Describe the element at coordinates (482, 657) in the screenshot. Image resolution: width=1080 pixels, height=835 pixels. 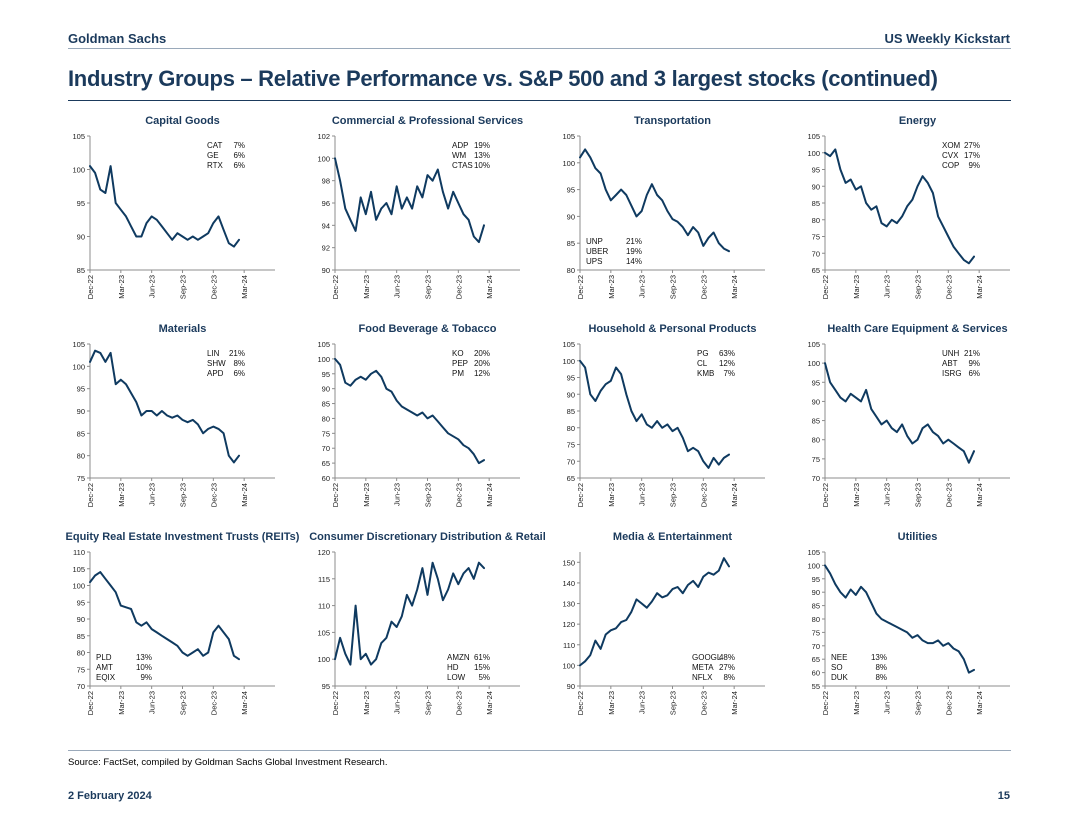
I see `legend-weight: 61%` at that location.